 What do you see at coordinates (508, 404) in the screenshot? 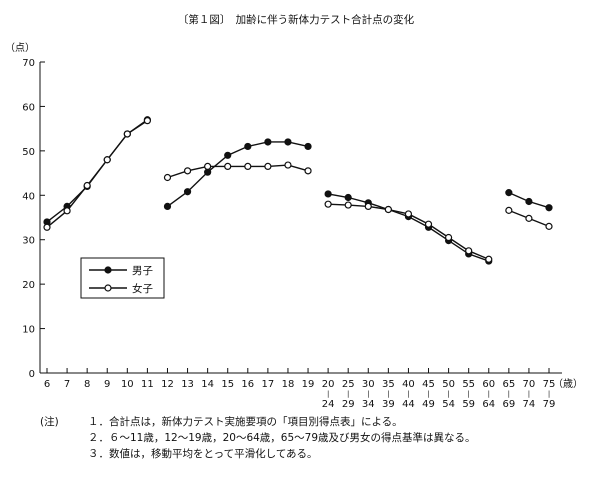
I see `x-tick-label-end: 69` at bounding box center [508, 404].